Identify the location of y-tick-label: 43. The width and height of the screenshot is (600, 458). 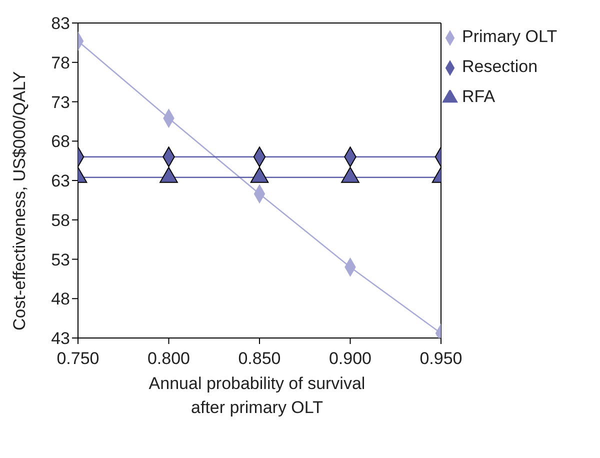
(60, 338).